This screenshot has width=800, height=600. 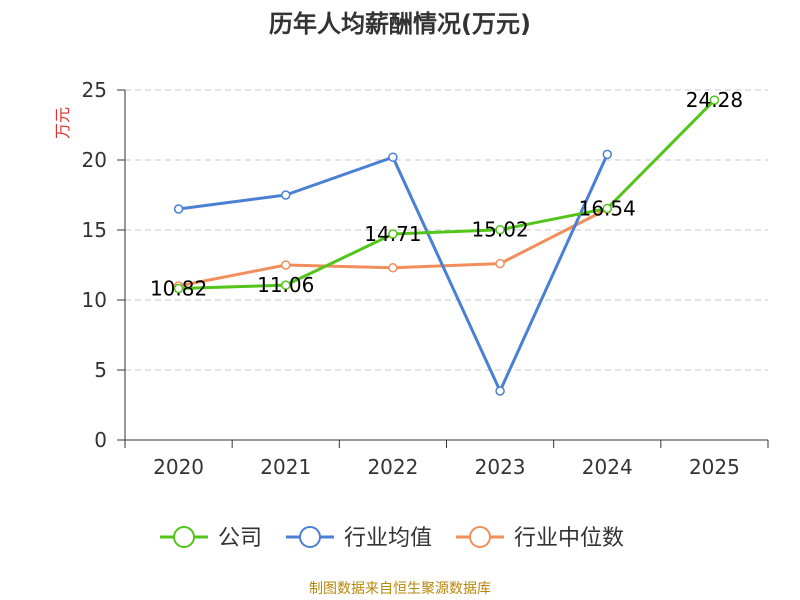 I want to click on x-tick-label: 2024, so click(x=607, y=467).